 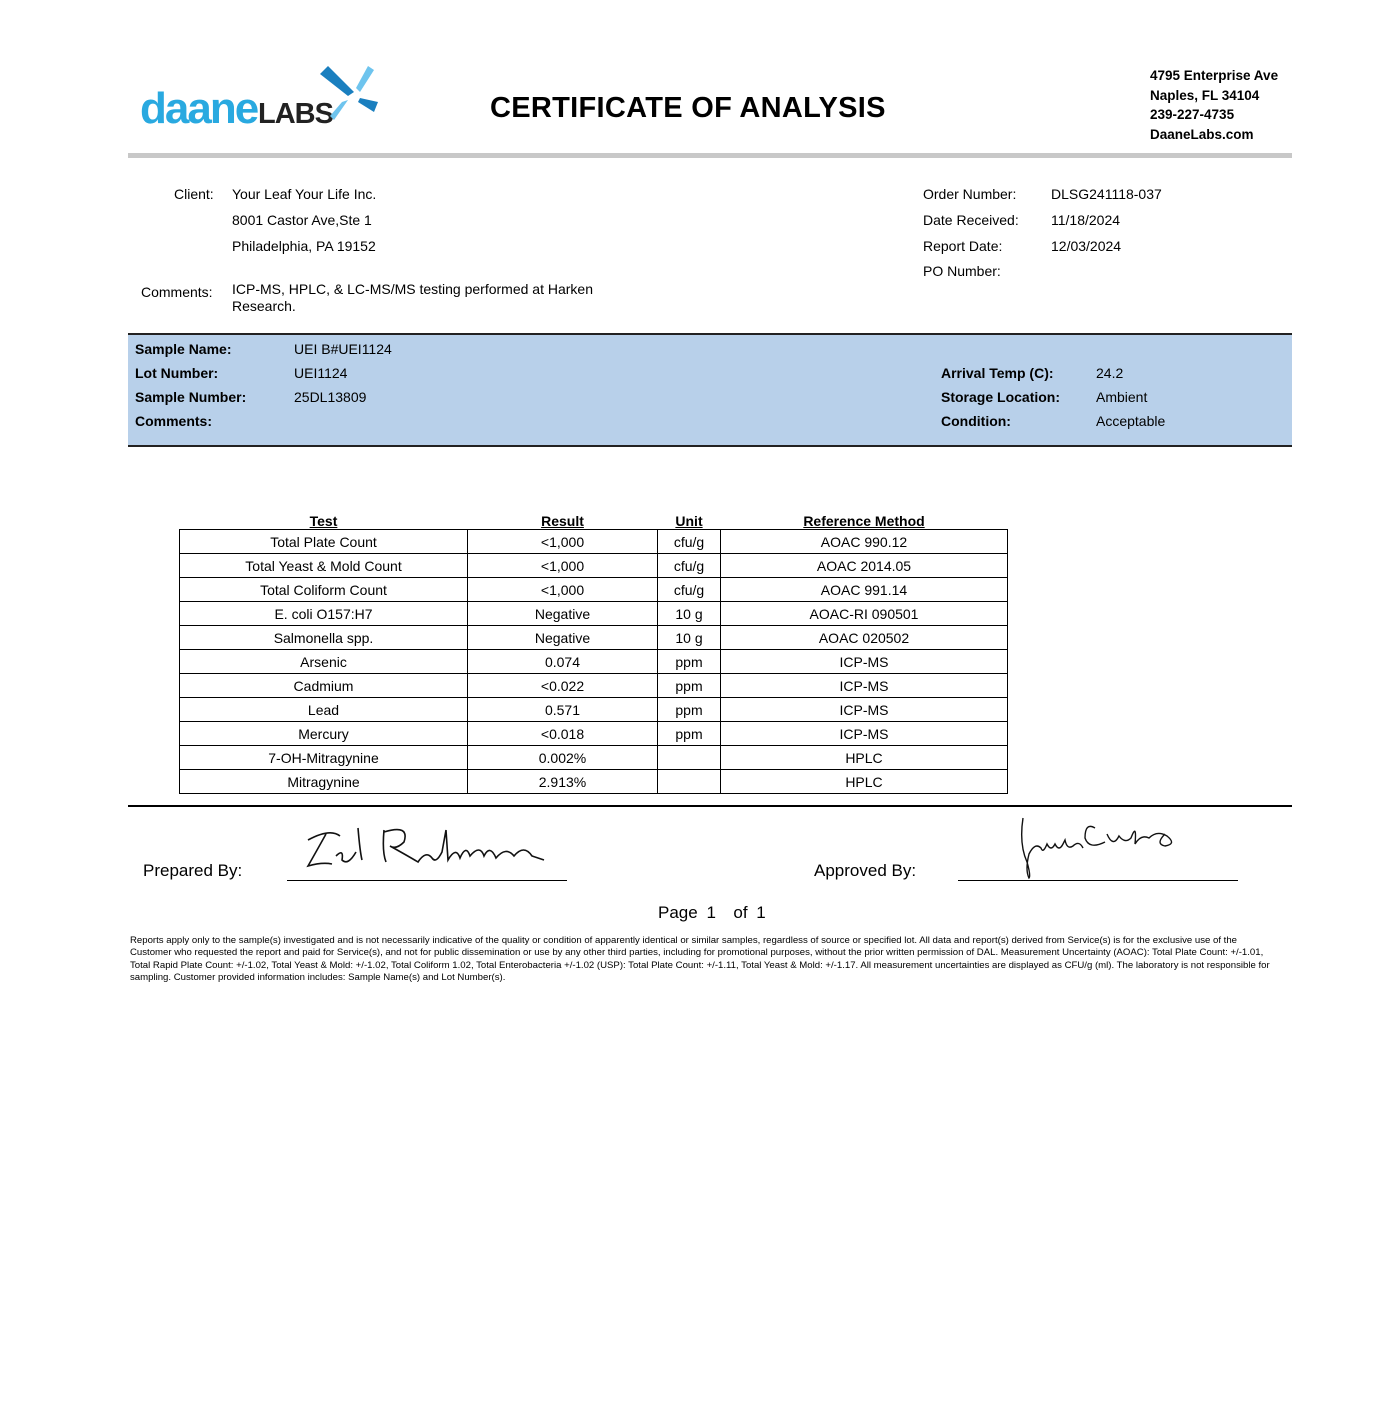 What do you see at coordinates (562, 661) in the screenshot?
I see `cell-result: 0.074` at bounding box center [562, 661].